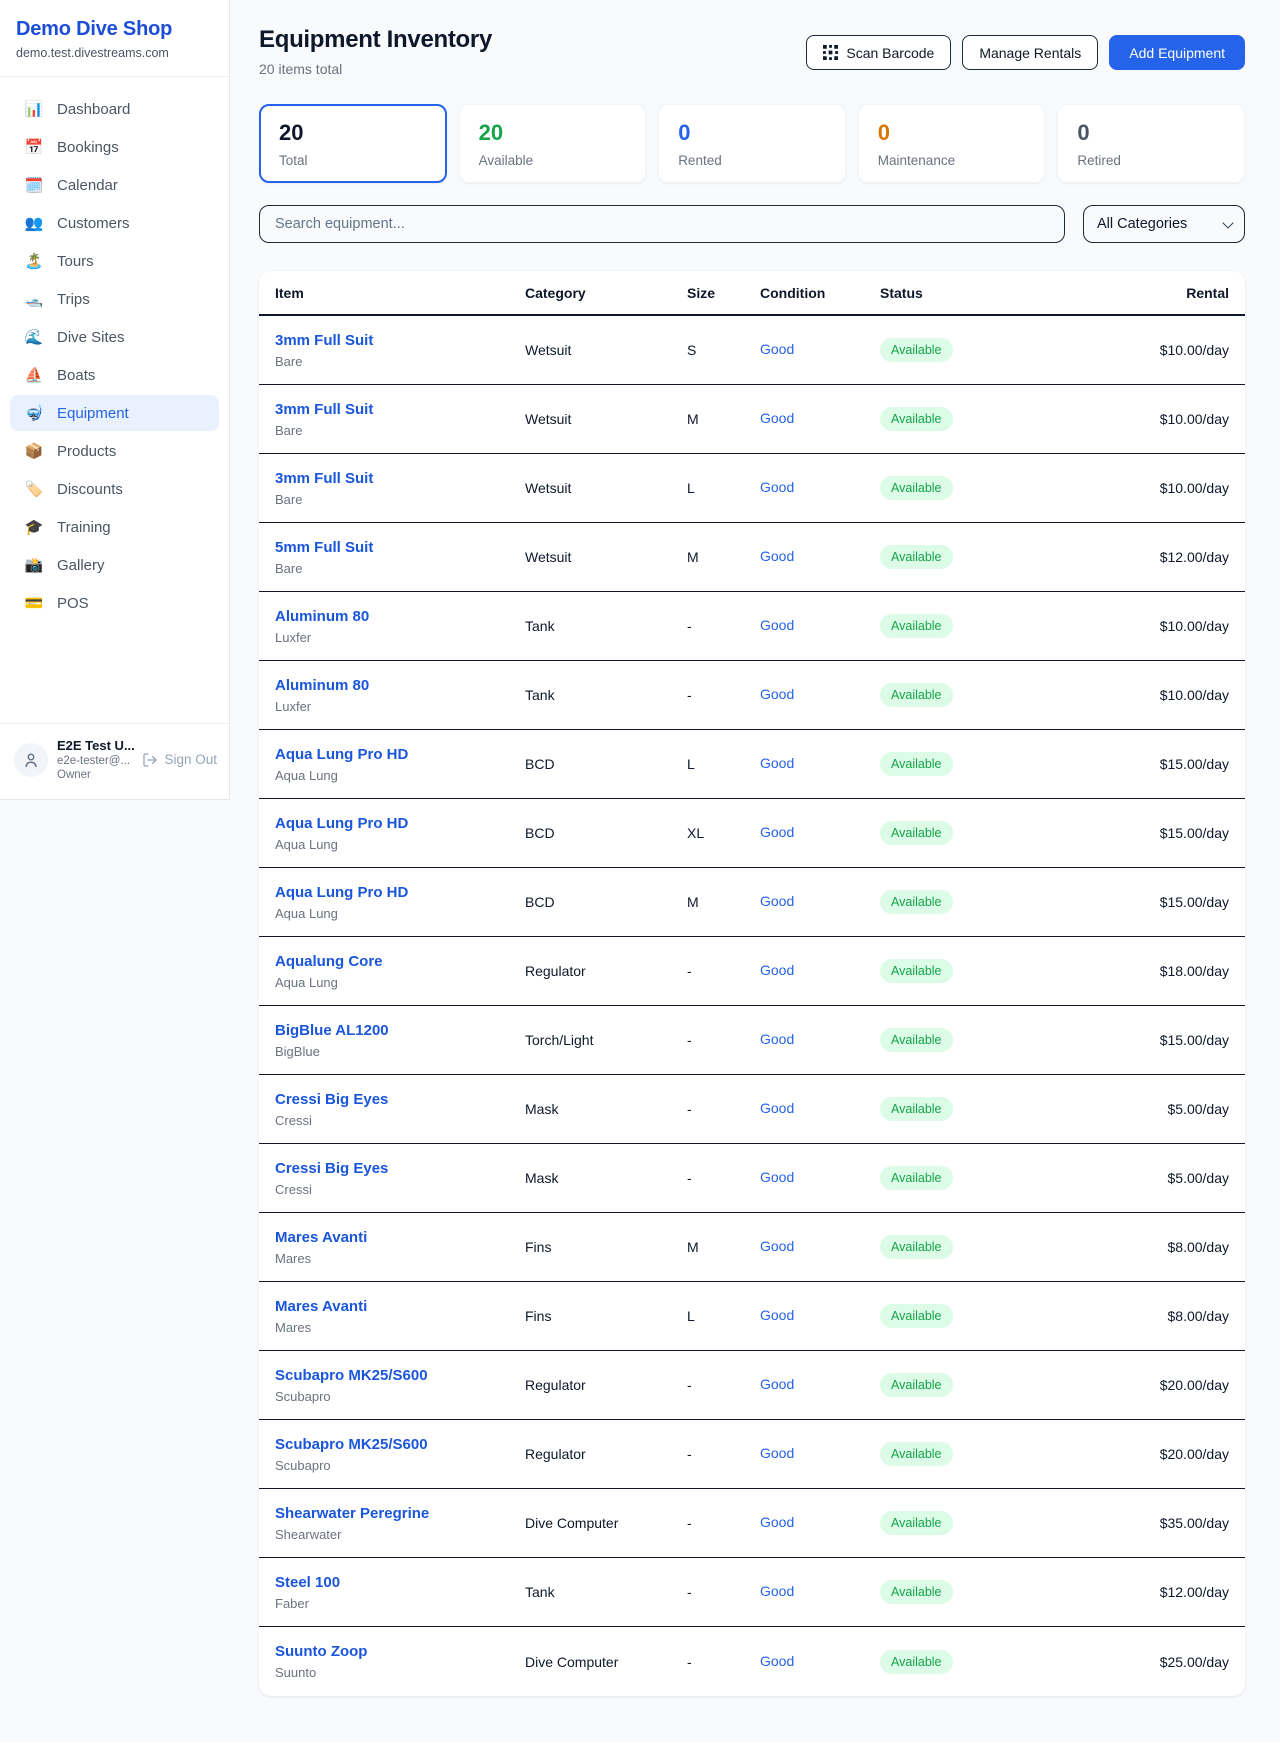 Image resolution: width=1280 pixels, height=1742 pixels. I want to click on sidebar-item-customers: 👥 Customers, so click(114, 223).